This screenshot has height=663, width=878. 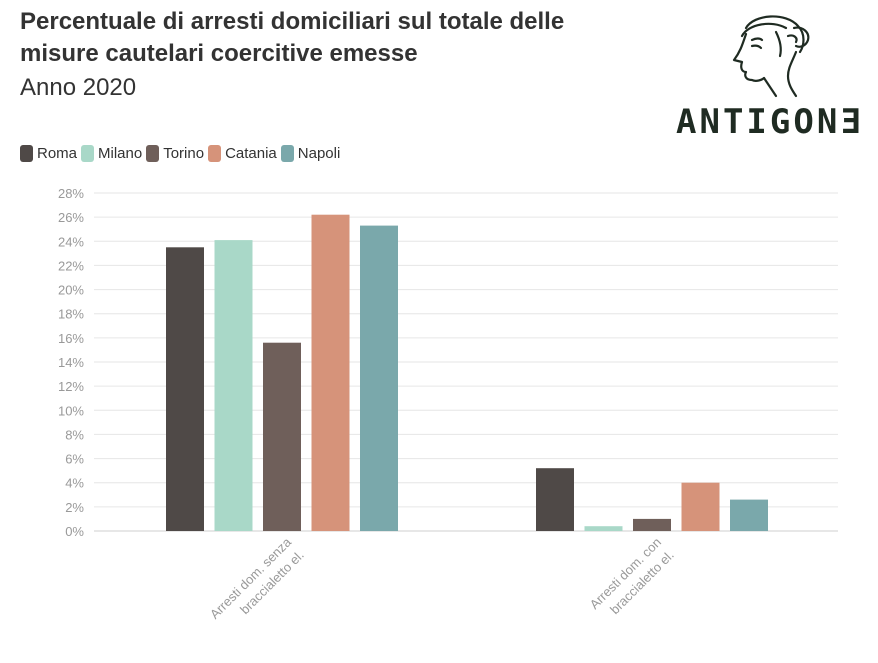 I want to click on y-tick-label: 26%, so click(x=71, y=217).